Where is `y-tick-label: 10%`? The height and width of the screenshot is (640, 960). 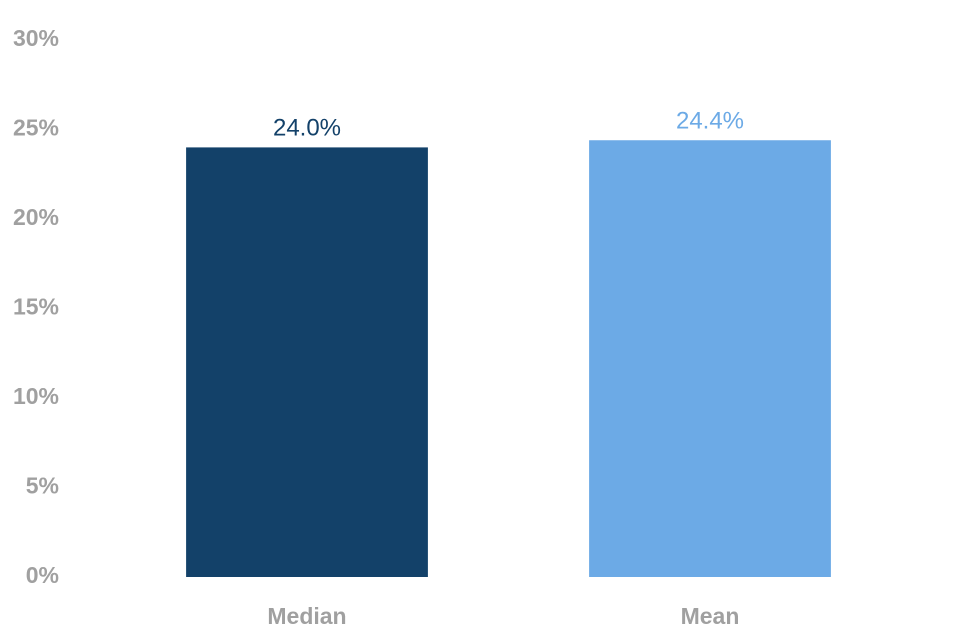
y-tick-label: 10% is located at coordinates (36, 396).